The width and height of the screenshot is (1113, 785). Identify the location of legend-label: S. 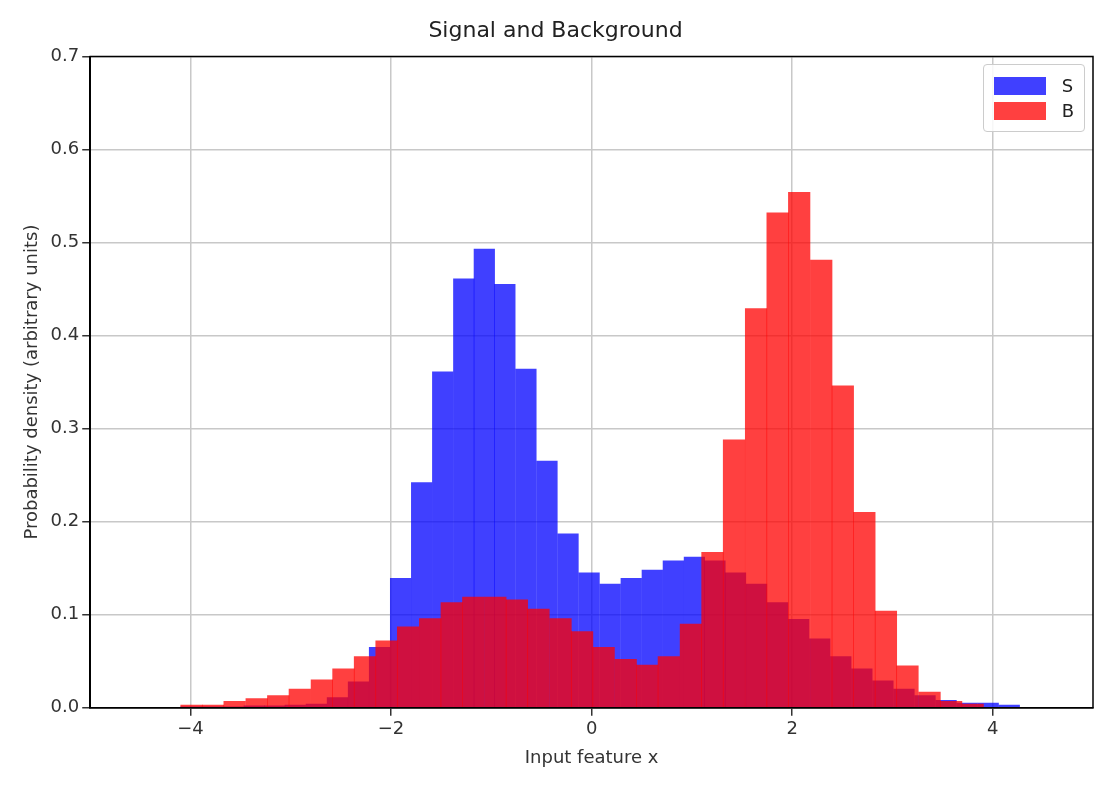
(1067, 86).